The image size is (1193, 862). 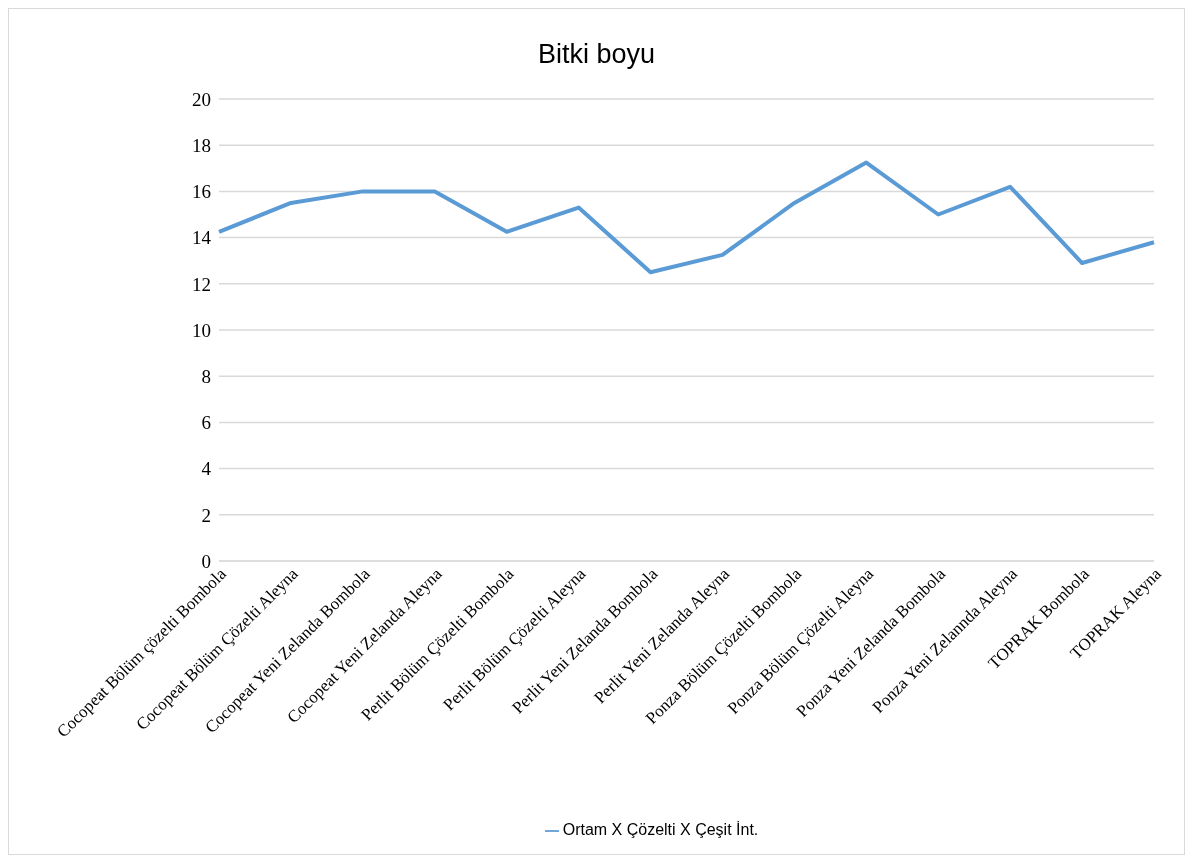 What do you see at coordinates (660, 829) in the screenshot?
I see `legend-label: Ortam X Çözelti X Çeşit İnt.` at bounding box center [660, 829].